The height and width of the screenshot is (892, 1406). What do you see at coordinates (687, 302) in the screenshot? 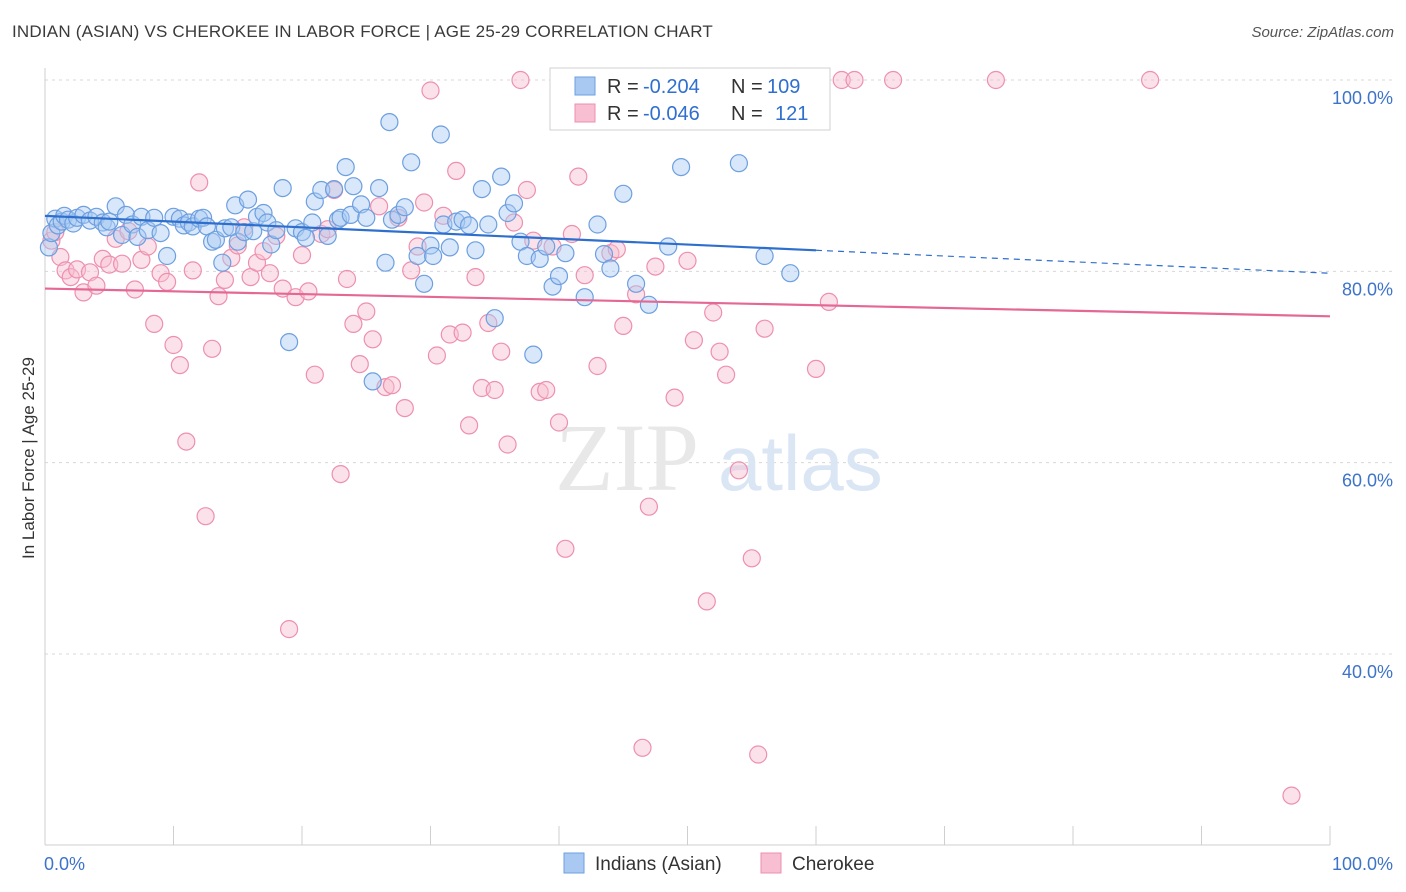
I see `cherokee-trend-line` at bounding box center [687, 302].